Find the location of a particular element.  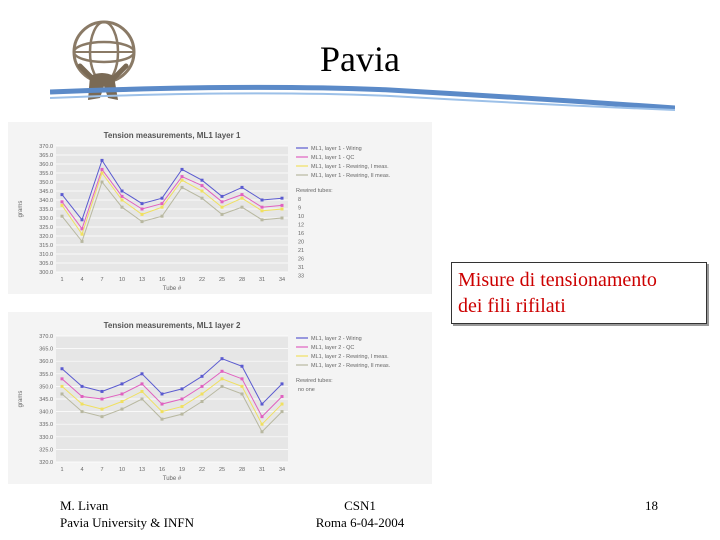

x-tick-label: 28 is located at coordinates (242, 280).